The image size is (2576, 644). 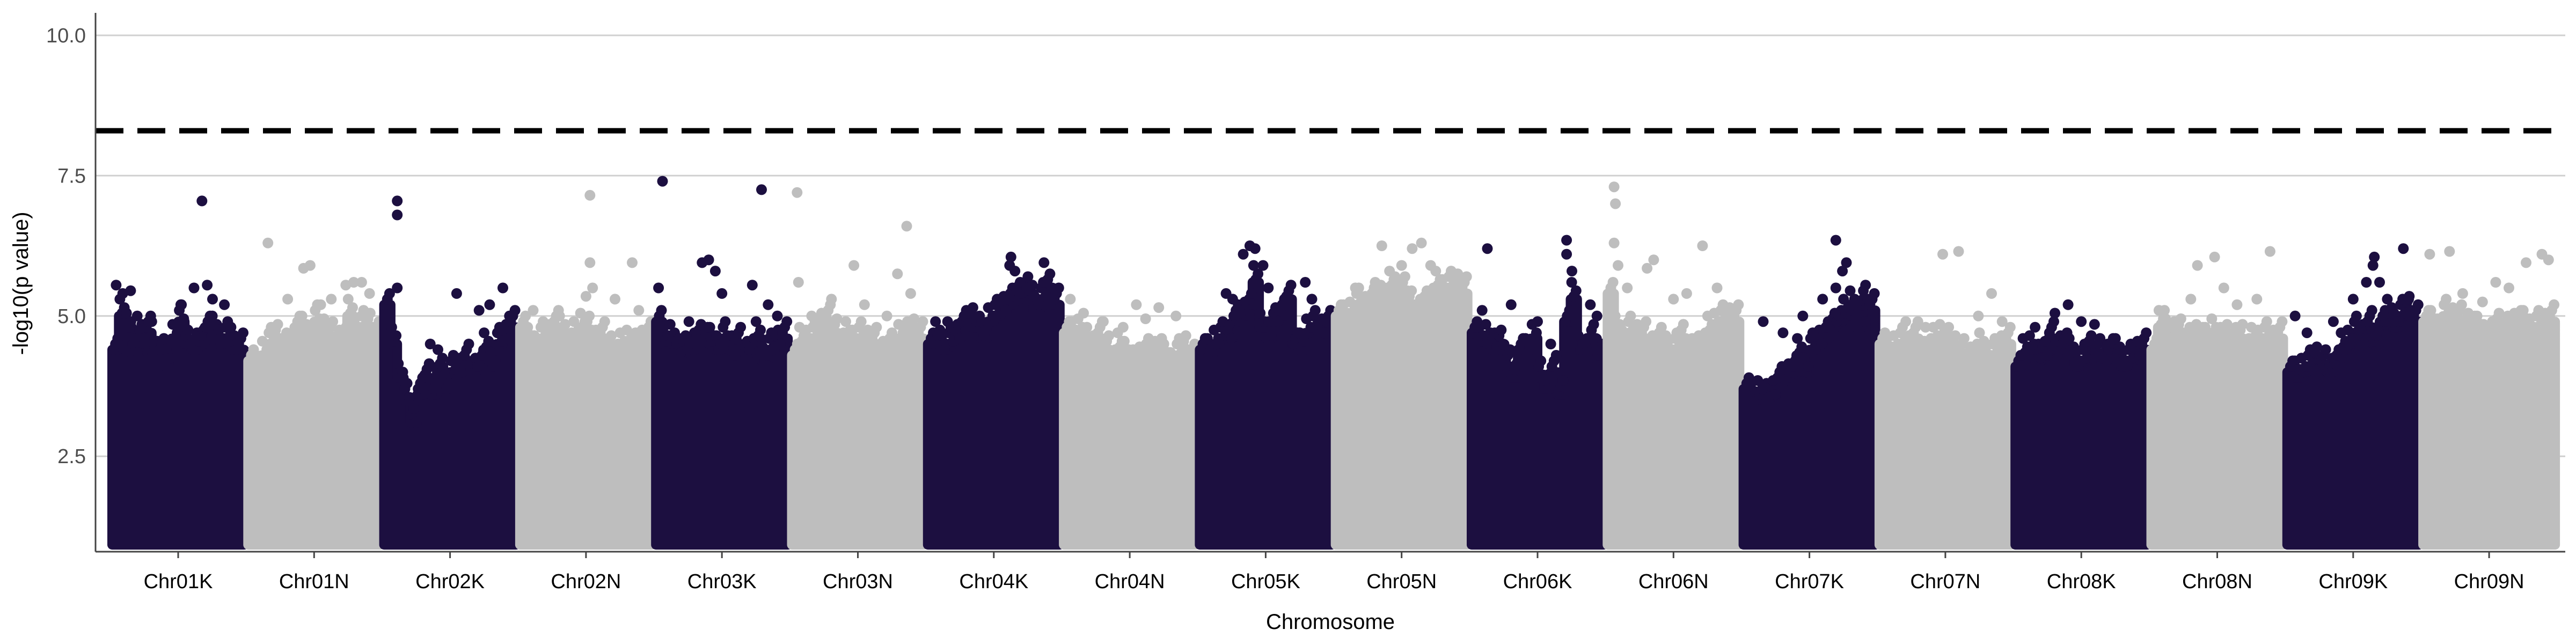 I want to click on x-tick-label: Chr05N, so click(x=1401, y=581).